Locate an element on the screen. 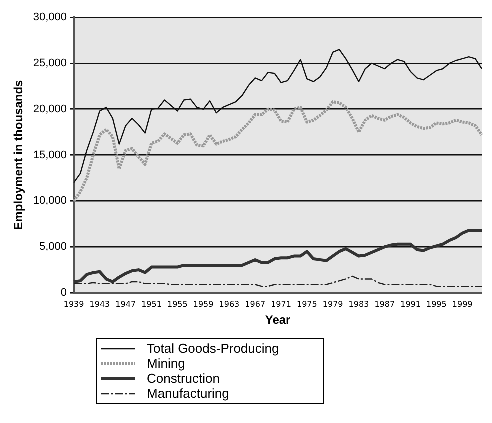  x-tick-label: 1983 is located at coordinates (359, 304).